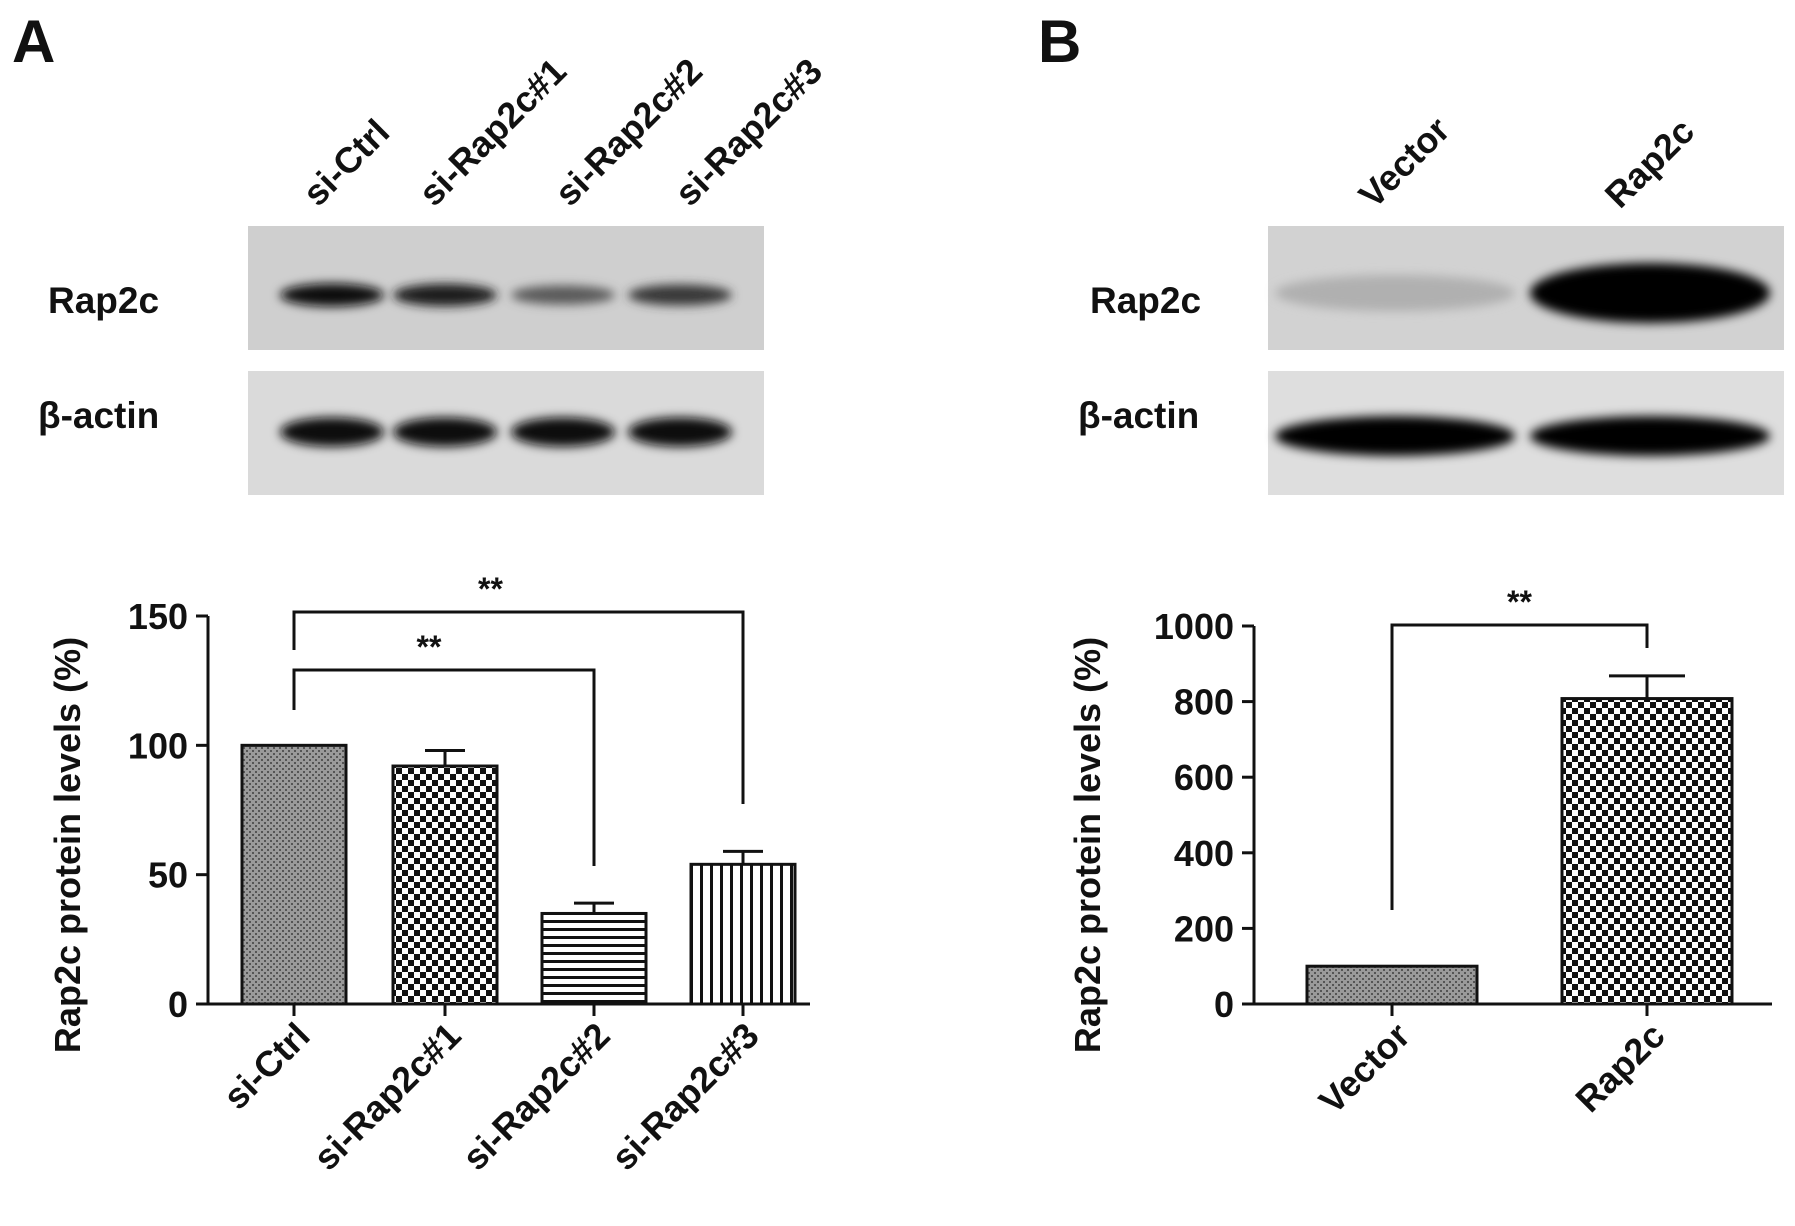 Image resolution: width=1795 pixels, height=1226 pixels. Describe the element at coordinates (1138, 415) in the screenshot. I see `blot-b-row-label-actin: β-actin` at that location.